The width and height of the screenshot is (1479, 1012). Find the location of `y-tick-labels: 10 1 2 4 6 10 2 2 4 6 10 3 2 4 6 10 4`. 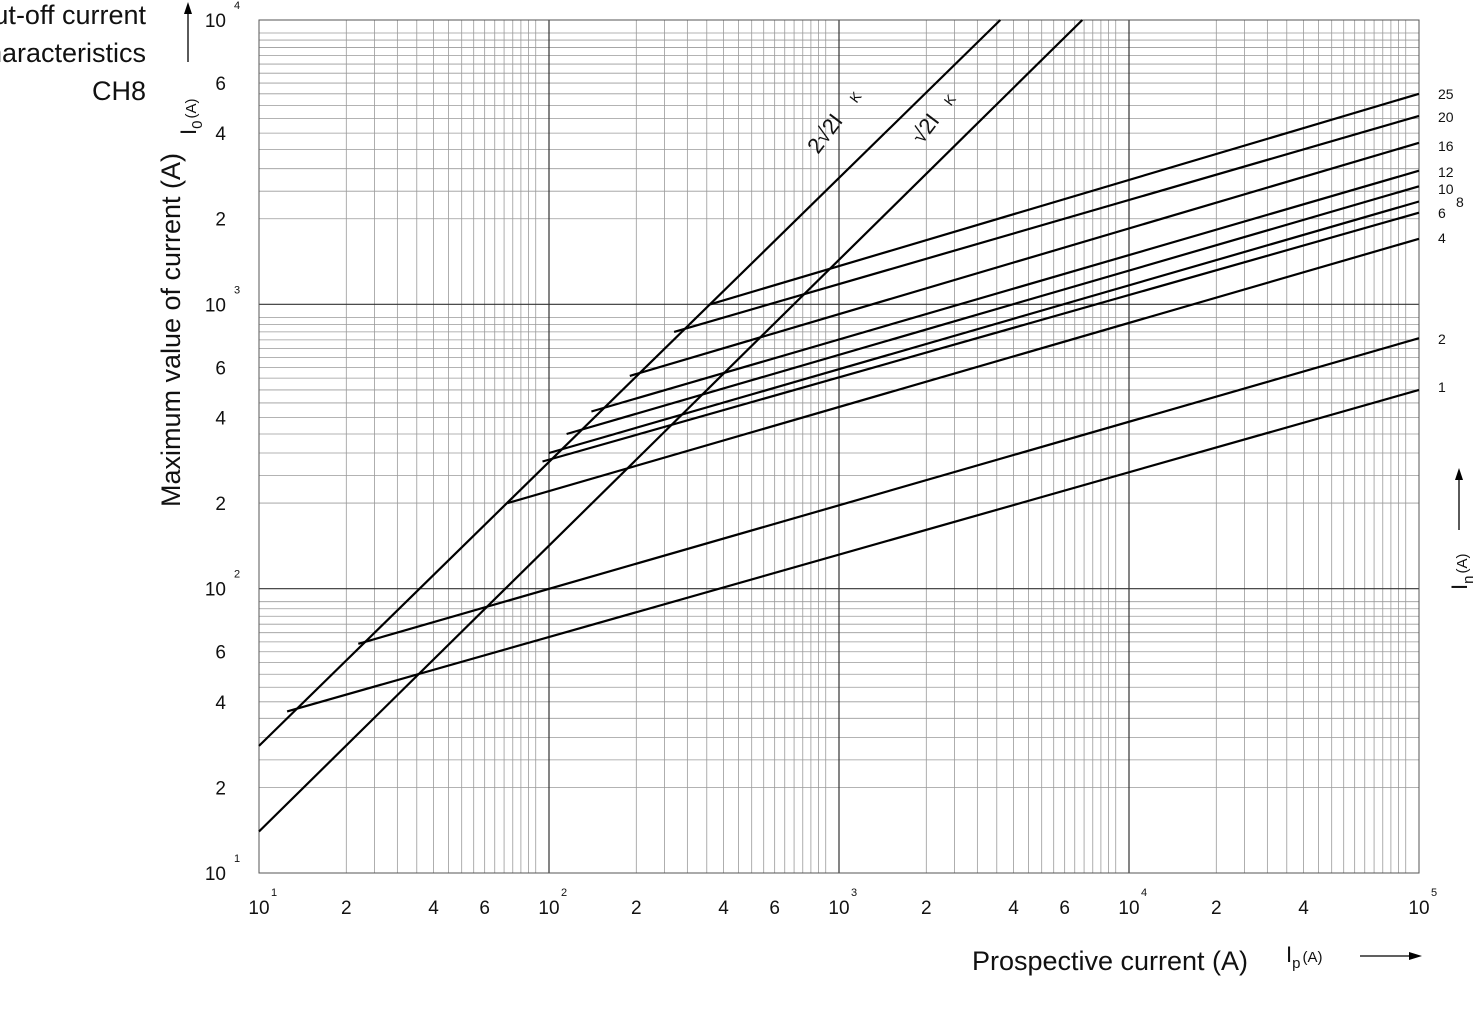

y-tick-labels: 10 1 2 4 6 10 2 2 4 6 10 3 2 4 6 10 4 is located at coordinates (222, 442).